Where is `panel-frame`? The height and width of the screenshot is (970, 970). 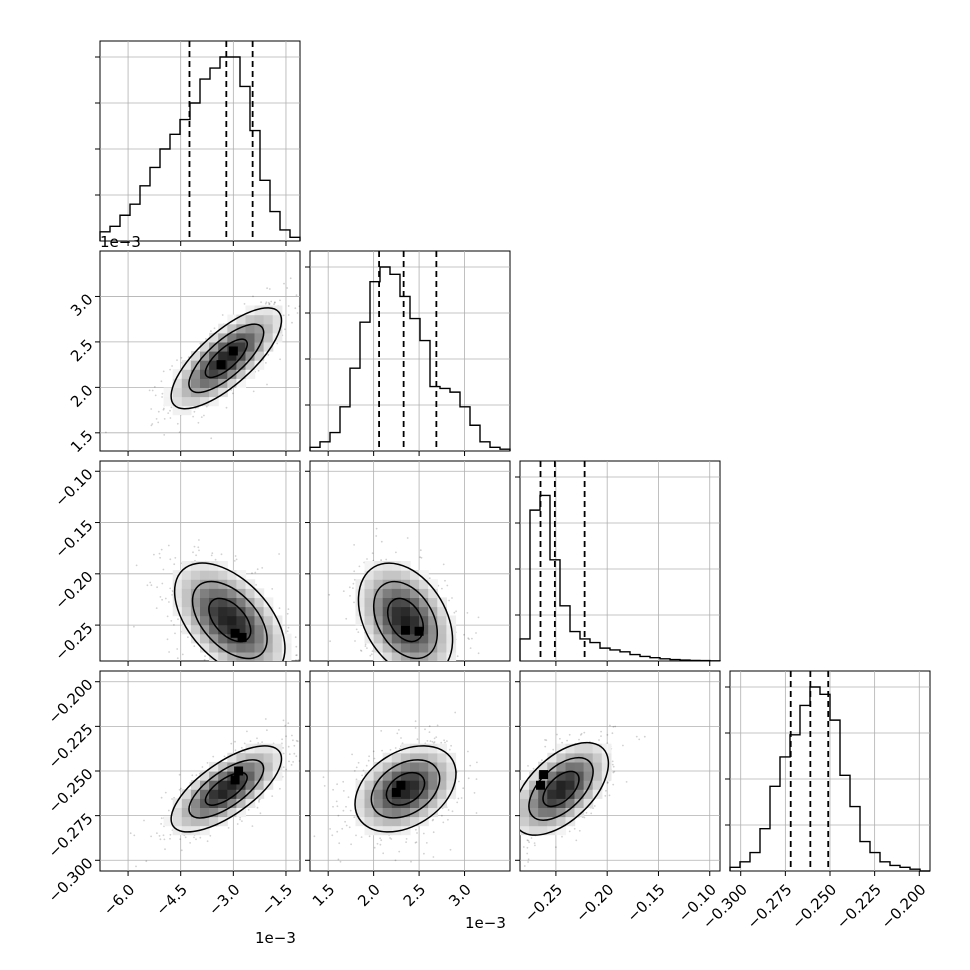
panel-frame is located at coordinates (200, 141).